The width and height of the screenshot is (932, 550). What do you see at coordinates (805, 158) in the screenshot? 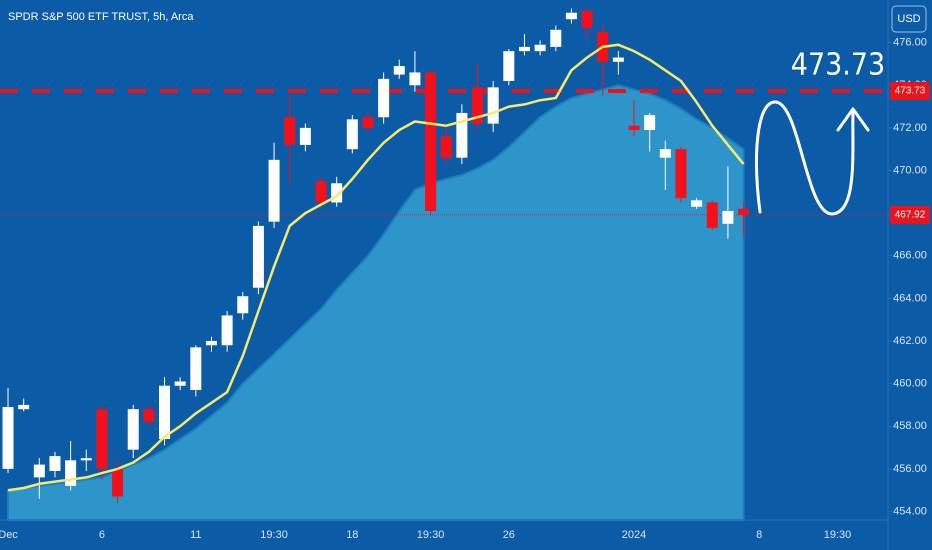
I see `hand-drawn-curve` at bounding box center [805, 158].